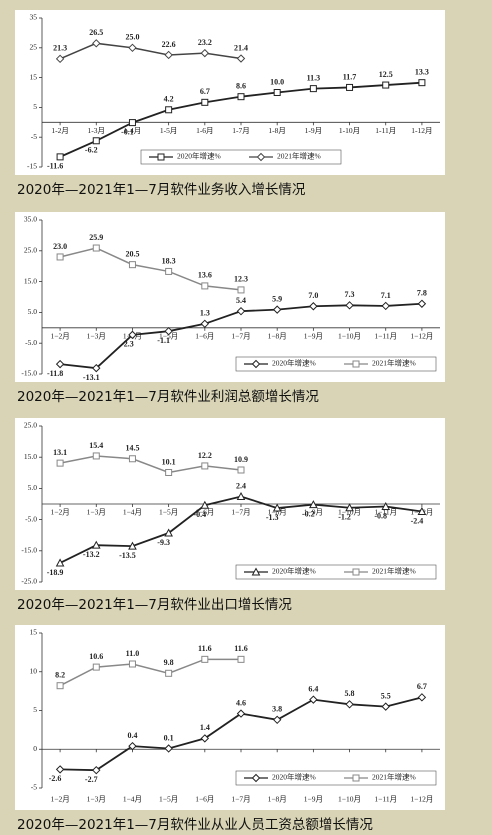  What do you see at coordinates (241, 485) in the screenshot?
I see `value-label: 2.4` at bounding box center [241, 485].